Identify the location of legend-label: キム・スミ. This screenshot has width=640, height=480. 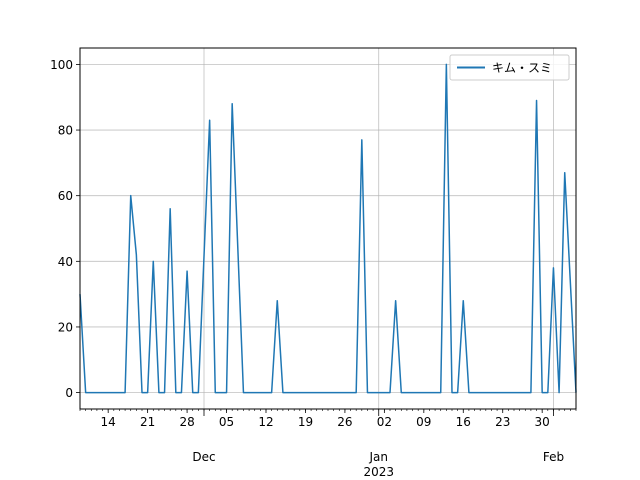
(522, 68).